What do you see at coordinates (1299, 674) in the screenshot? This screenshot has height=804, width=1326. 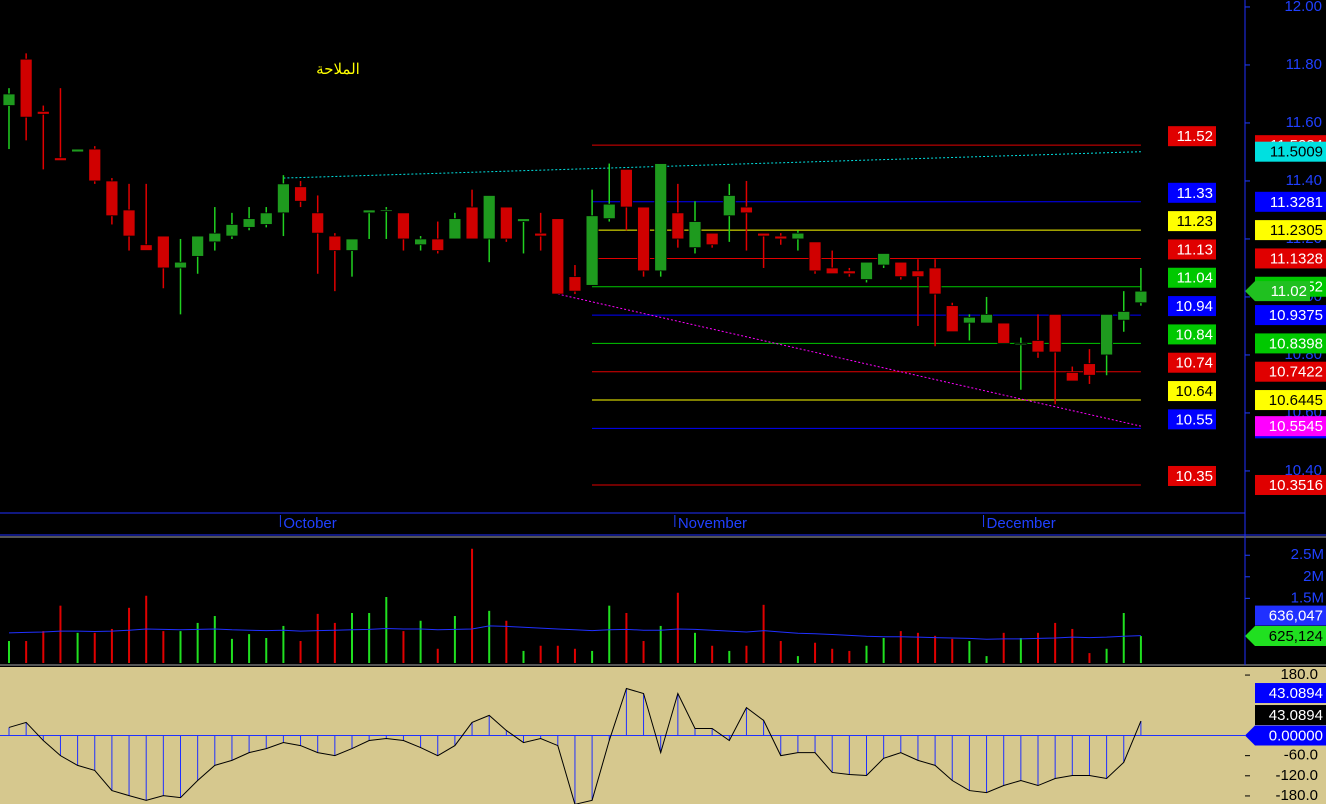 I see `y-tick-label: 180.0` at bounding box center [1299, 674].